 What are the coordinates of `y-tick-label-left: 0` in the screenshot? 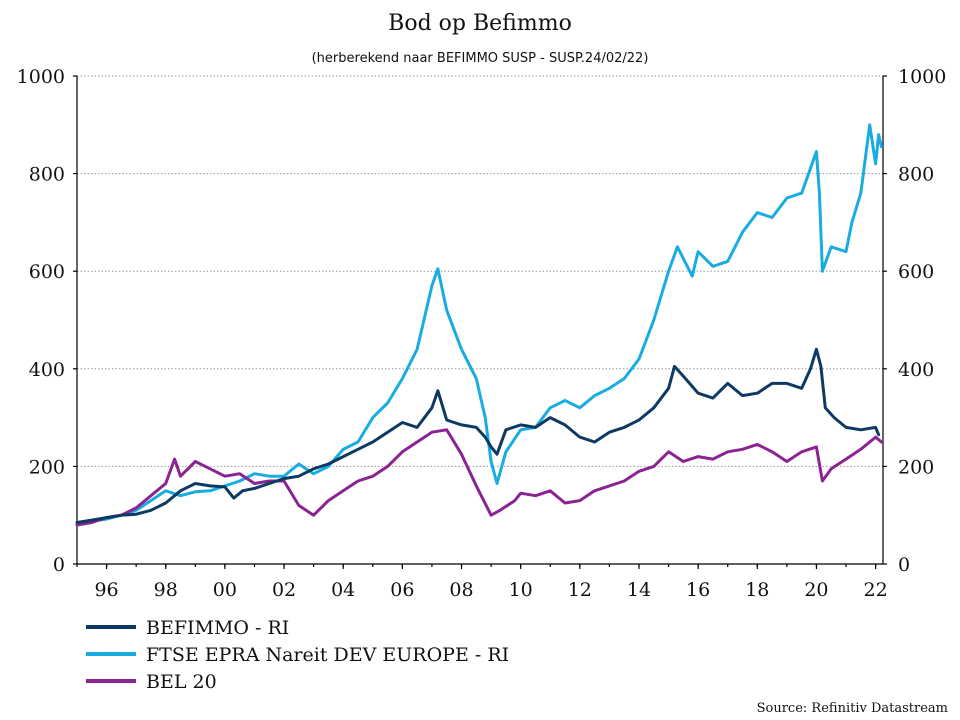 It's located at (59, 565).